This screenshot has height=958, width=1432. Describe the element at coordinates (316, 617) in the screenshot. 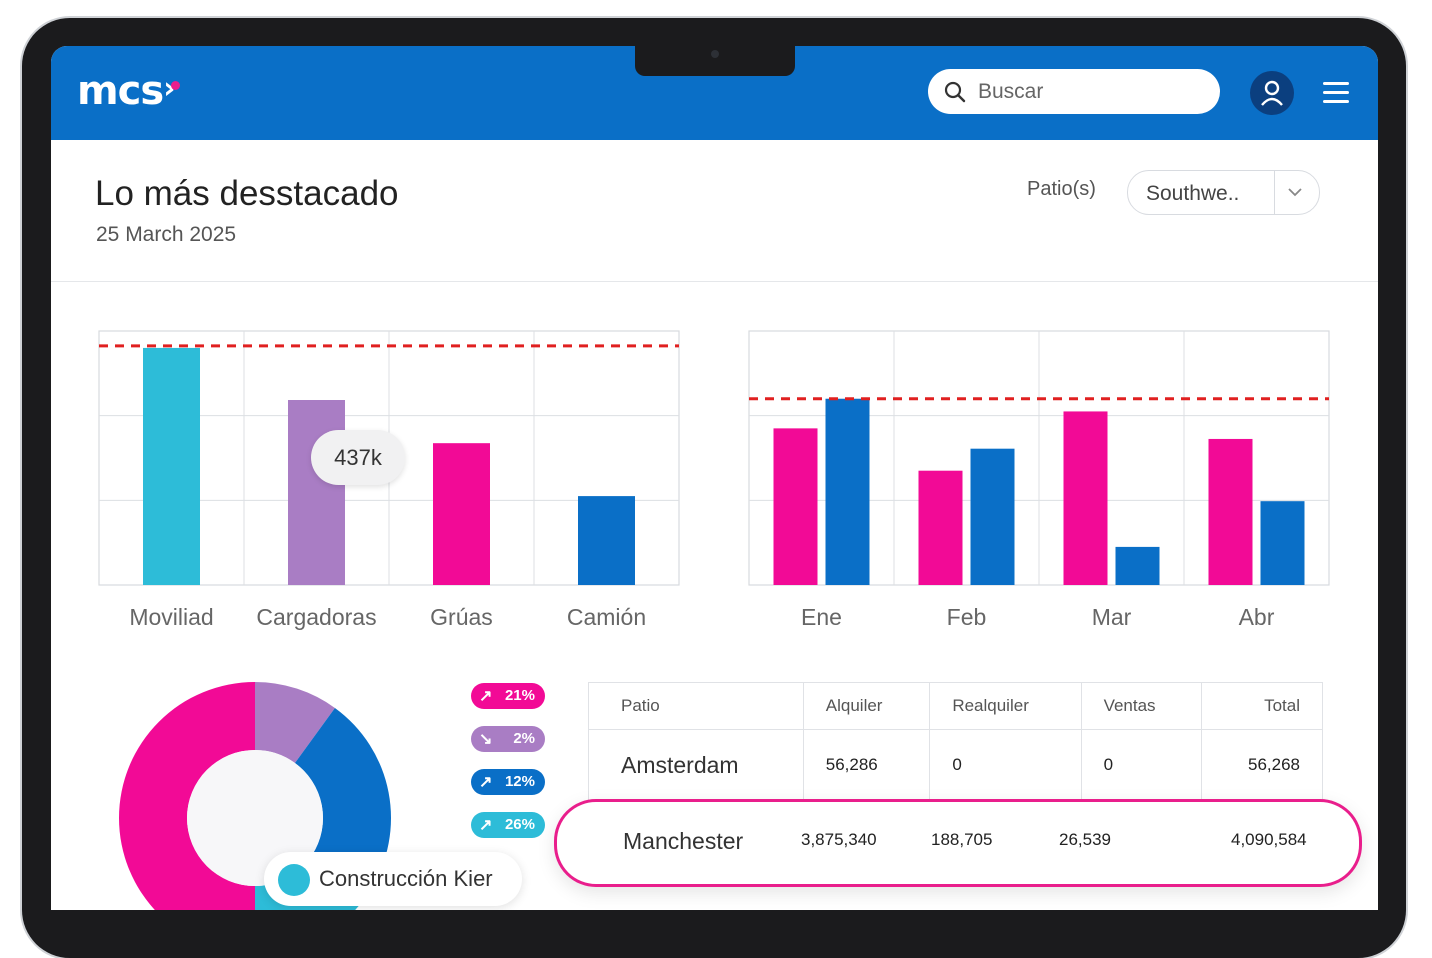

I see `x-tick-label: Cargadoras` at that location.